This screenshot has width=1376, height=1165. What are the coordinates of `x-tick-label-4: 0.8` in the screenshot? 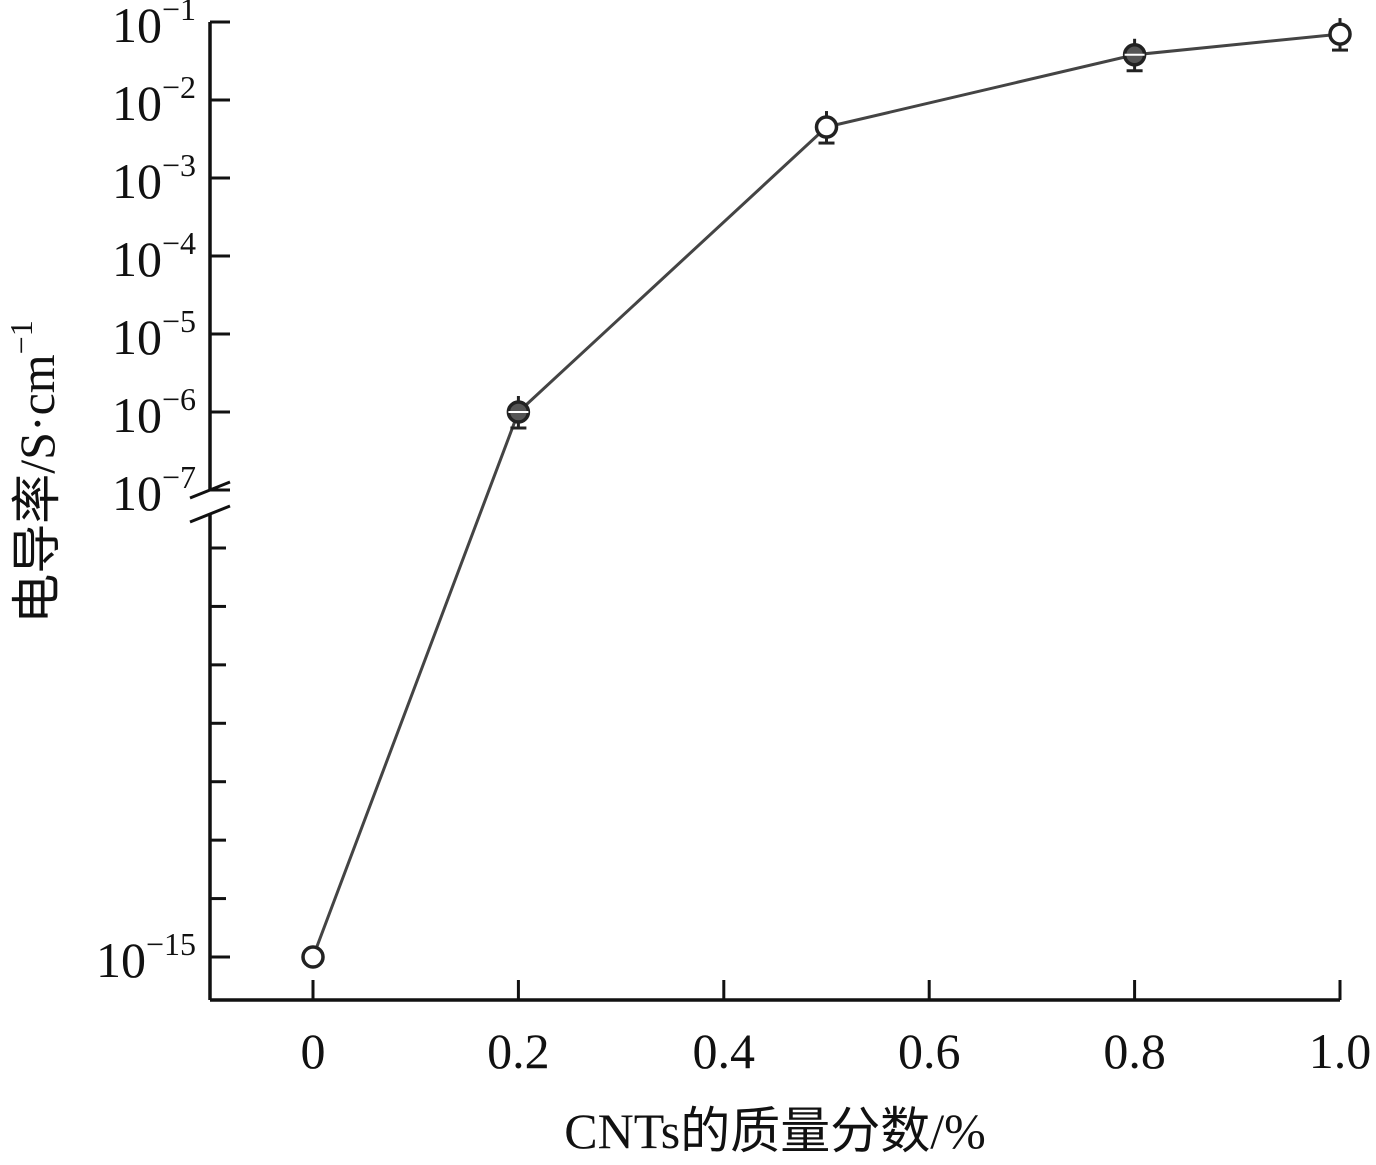 It's located at (1134, 1051).